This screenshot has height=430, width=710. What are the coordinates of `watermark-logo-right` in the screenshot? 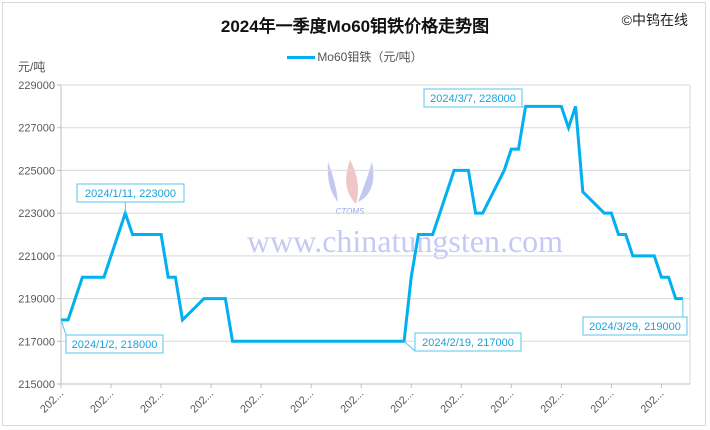 It's located at (366, 182).